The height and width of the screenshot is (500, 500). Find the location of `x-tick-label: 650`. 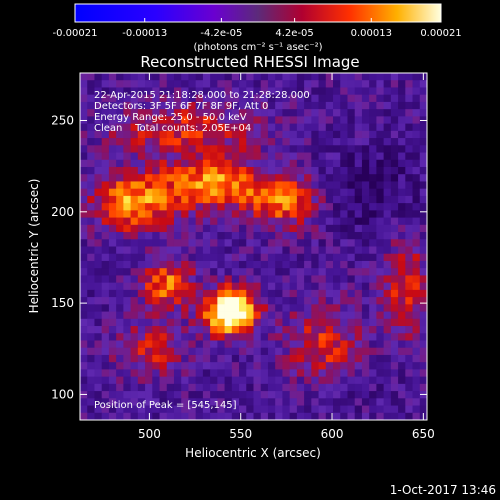

x-tick-label: 650 is located at coordinates (423, 434).